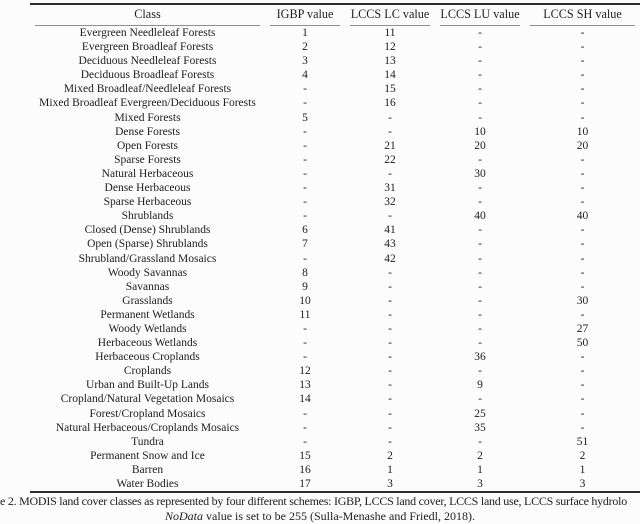 Image resolution: width=640 pixels, height=524 pixels. Describe the element at coordinates (147, 131) in the screenshot. I see `class-cell: Dense Forests` at that location.